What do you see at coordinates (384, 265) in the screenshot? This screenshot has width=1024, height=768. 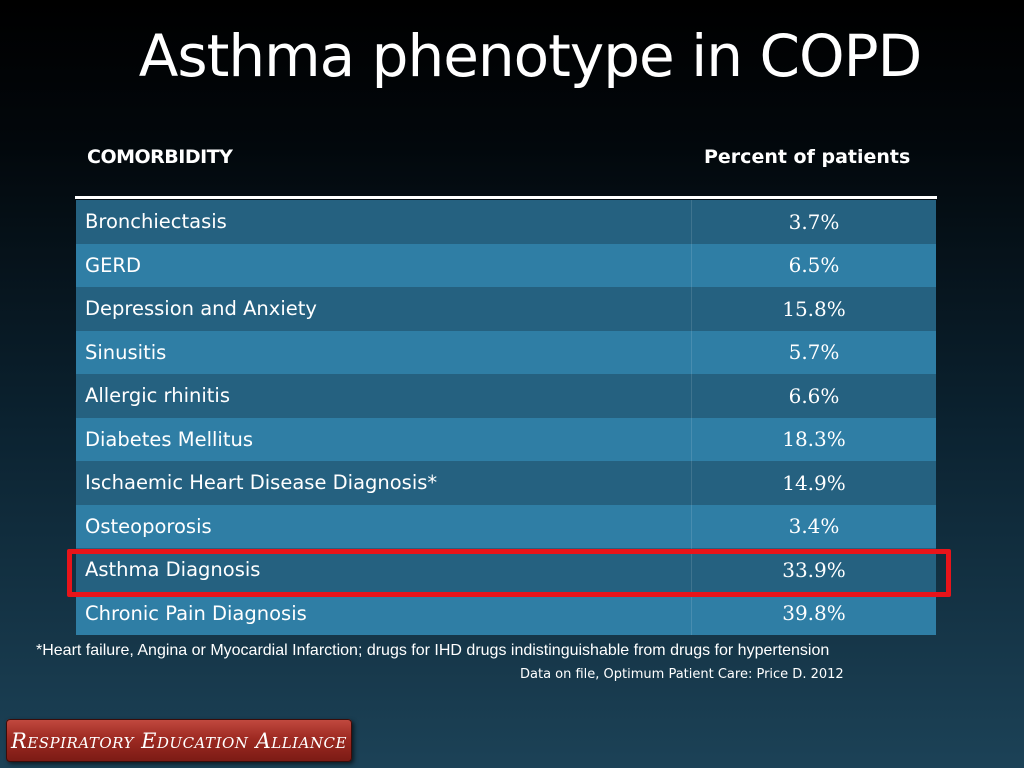 I see `row-label: GERD` at bounding box center [384, 265].